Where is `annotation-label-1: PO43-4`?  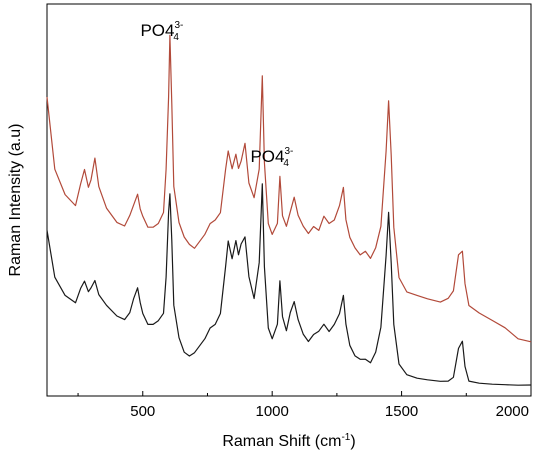
annotation-label-1: PO43-4 is located at coordinates (161, 31).